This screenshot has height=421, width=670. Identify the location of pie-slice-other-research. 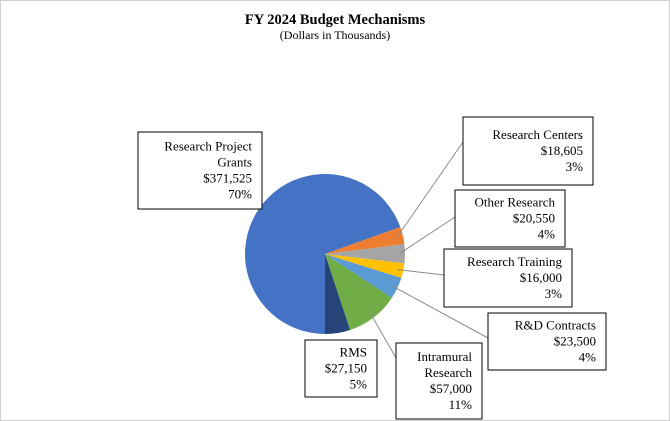
(365, 254).